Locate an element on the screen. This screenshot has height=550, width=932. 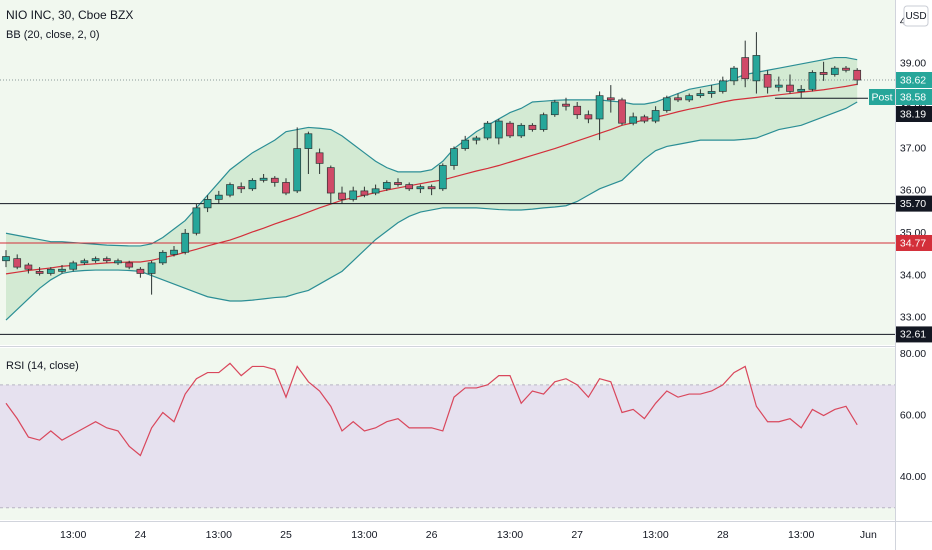
currency: USD is located at coordinates (915, 16).